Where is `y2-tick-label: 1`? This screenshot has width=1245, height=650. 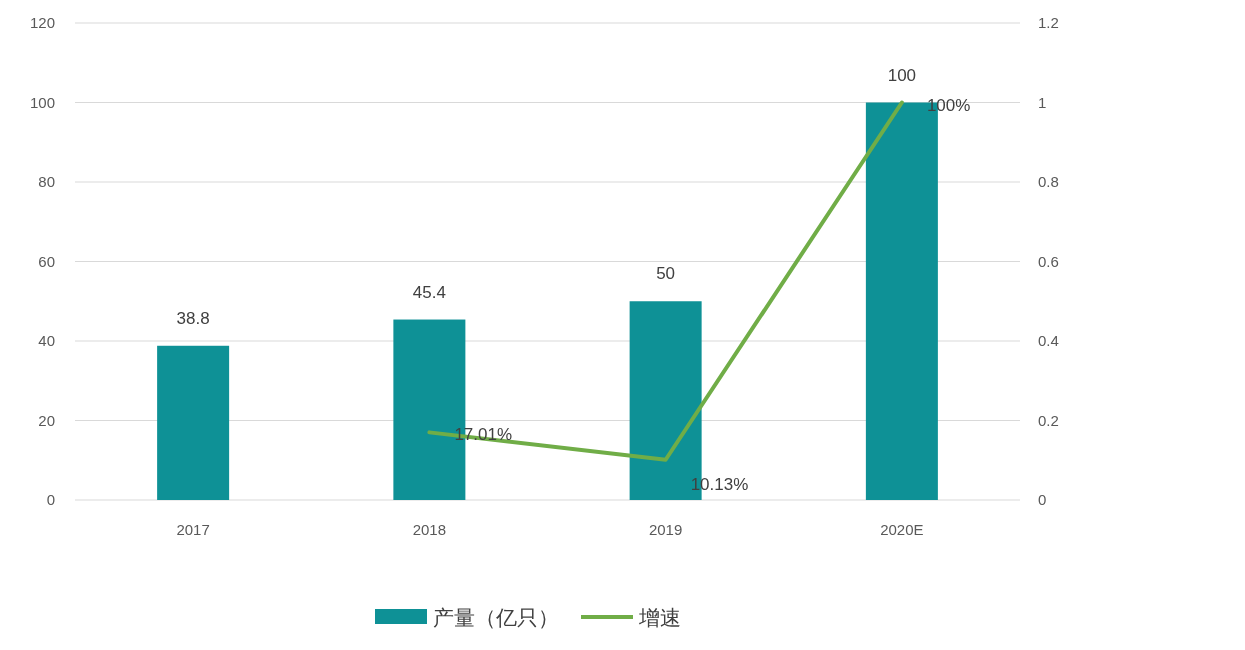
y2-tick-label: 1 is located at coordinates (1042, 102).